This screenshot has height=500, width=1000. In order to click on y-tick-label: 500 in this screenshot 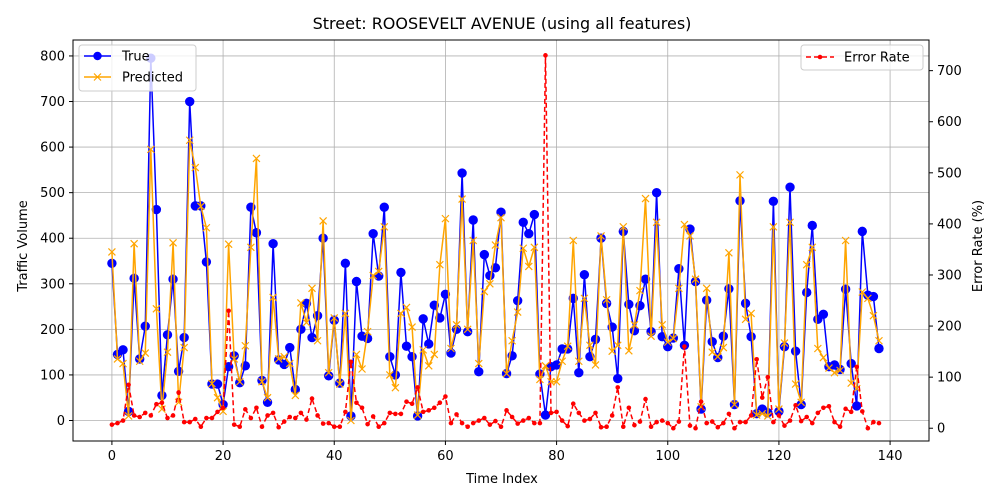, I will do `click(52, 193)`.